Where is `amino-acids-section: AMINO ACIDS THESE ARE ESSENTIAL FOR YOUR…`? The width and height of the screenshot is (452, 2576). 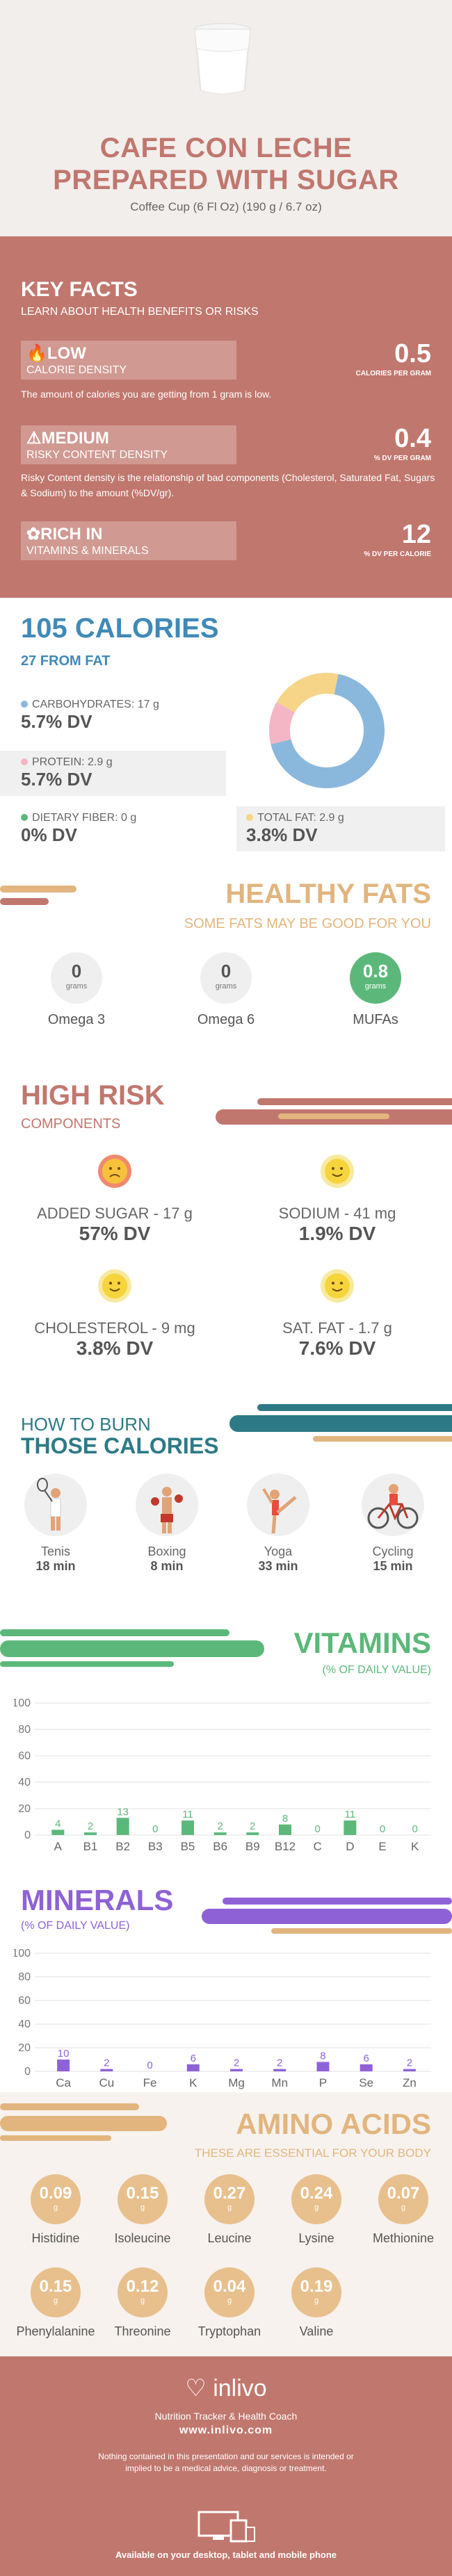 amino-acids-section: AMINO ACIDS THESE ARE ESSENTIAL FOR YOUR… is located at coordinates (226, 2224).